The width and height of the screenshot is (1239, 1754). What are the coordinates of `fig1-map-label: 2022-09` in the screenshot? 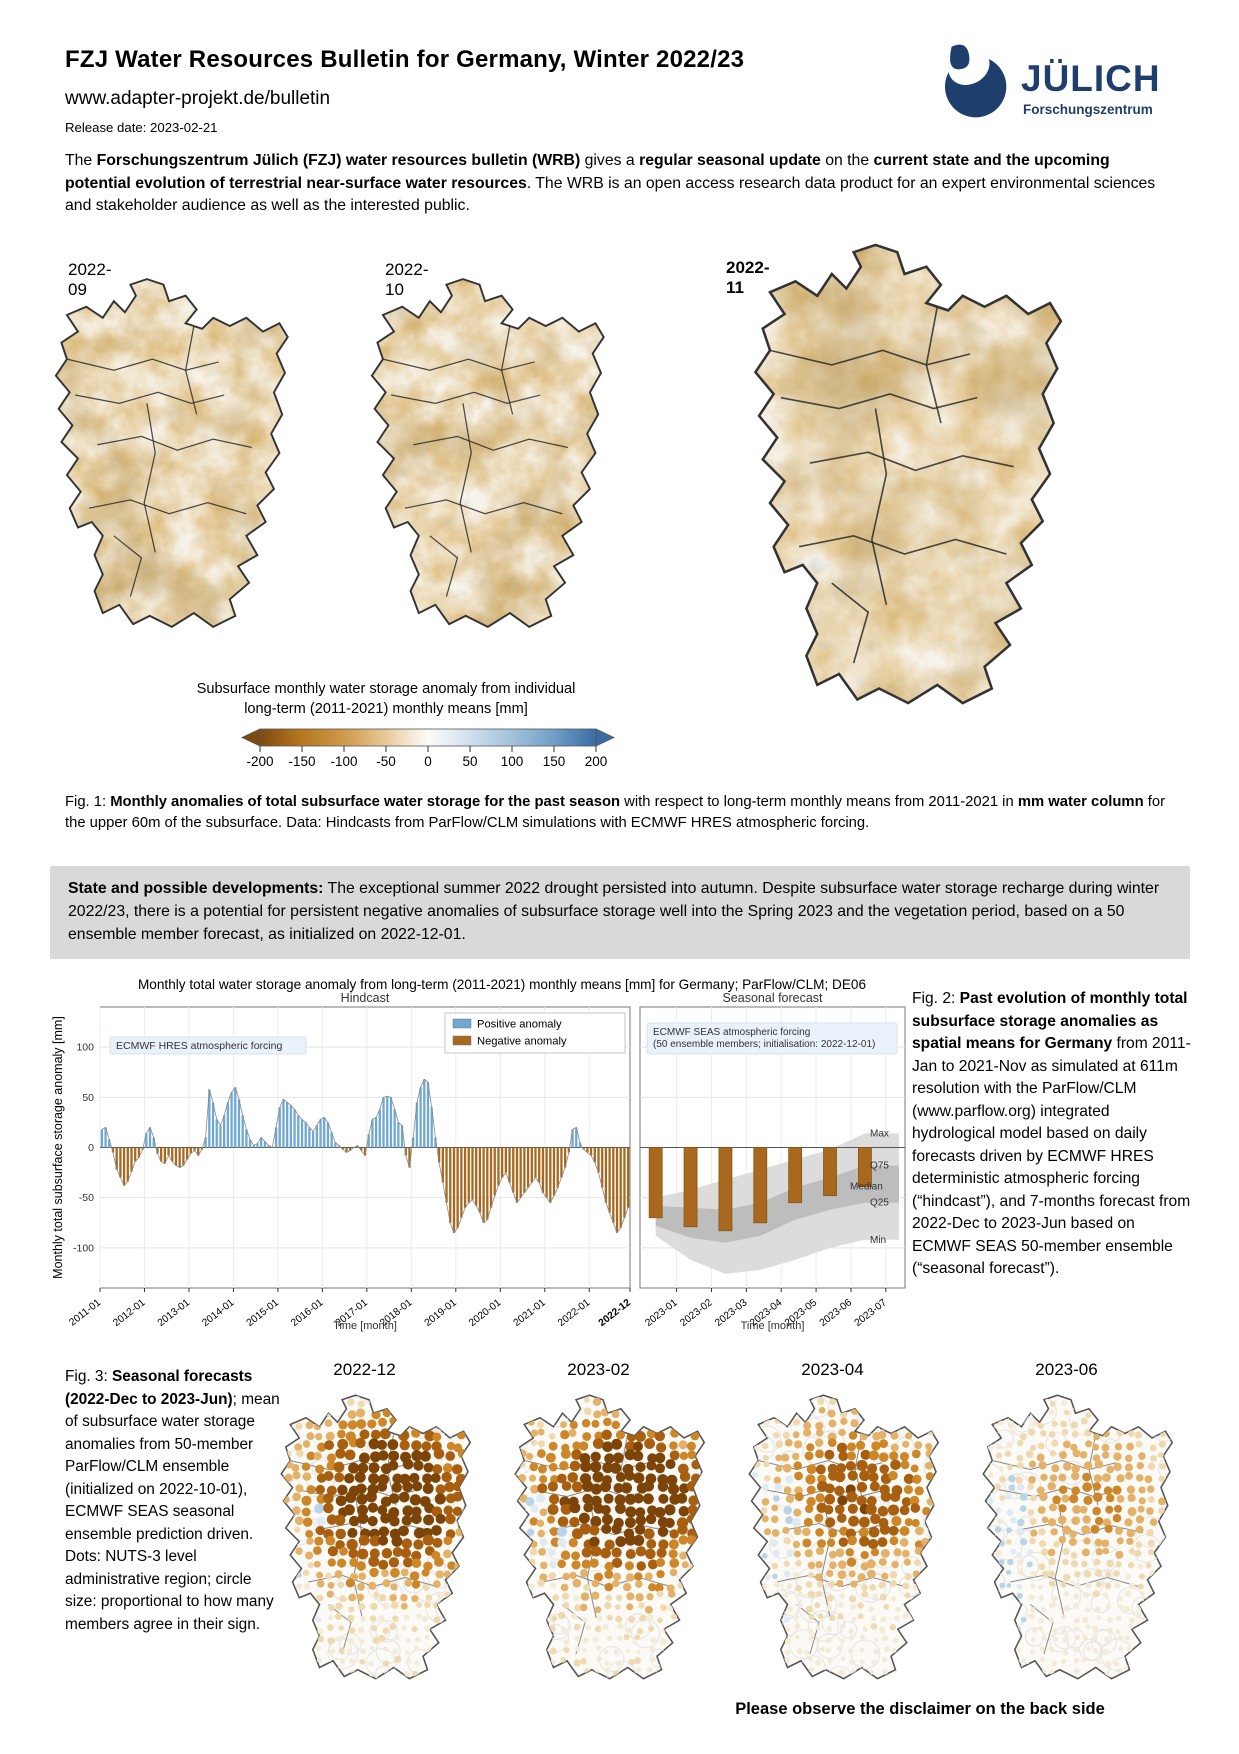 It's located at (90, 279).